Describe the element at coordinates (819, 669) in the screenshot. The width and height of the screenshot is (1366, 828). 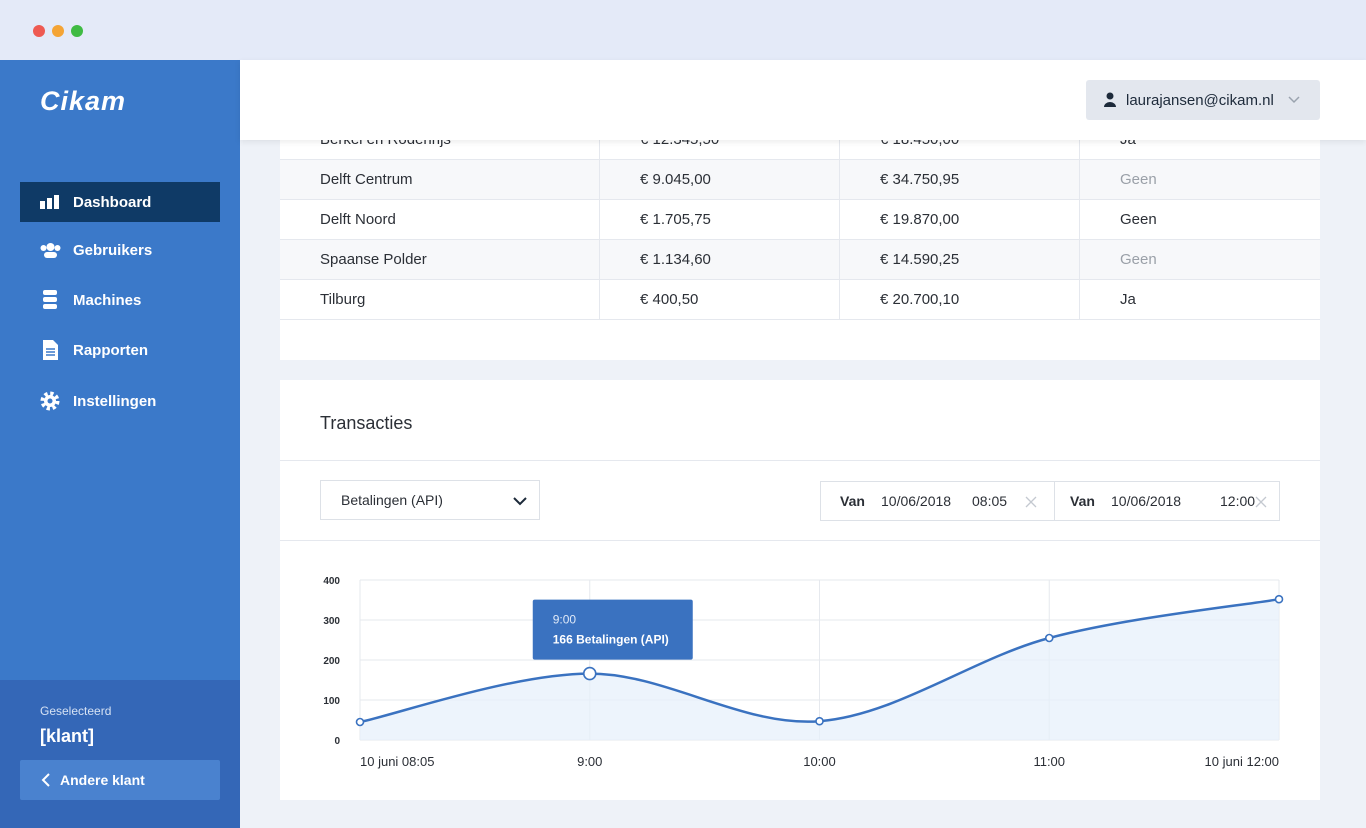
I see `area` at that location.